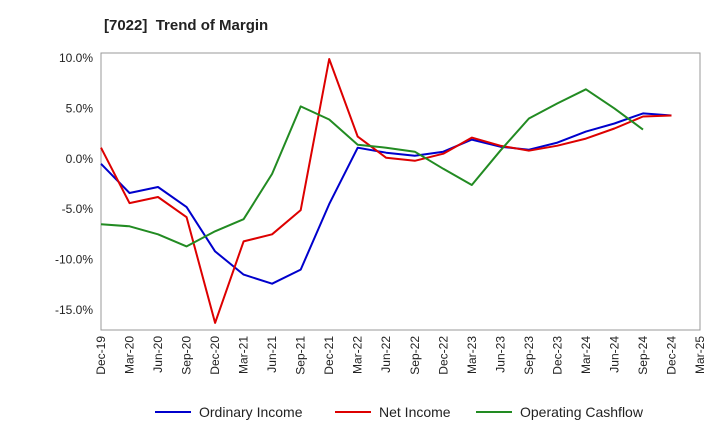  I want to click on legend-item-ordinary-income: Ordinary Income, so click(228, 412).